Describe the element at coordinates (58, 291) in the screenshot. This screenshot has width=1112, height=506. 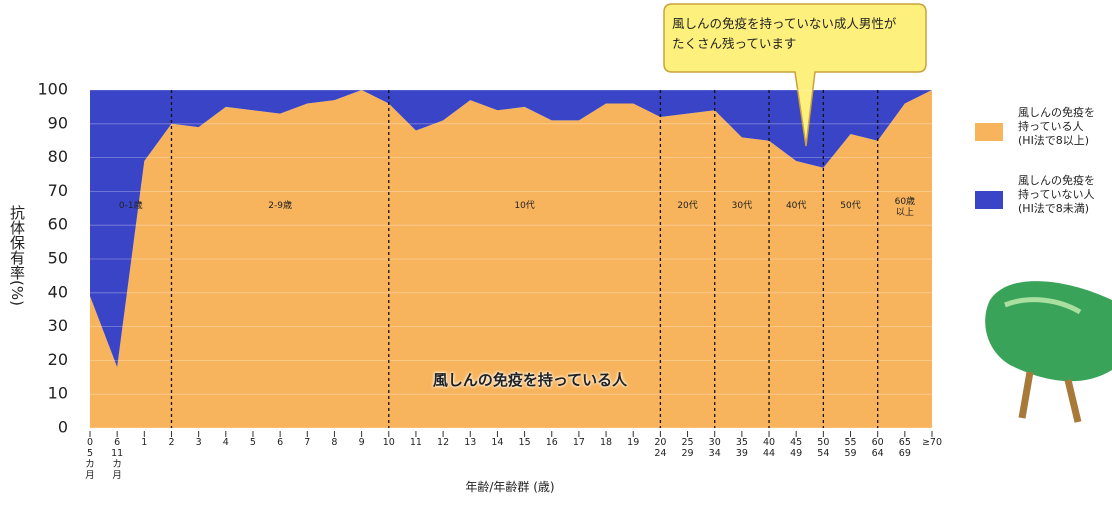
I see `y-tick-label: 40` at that location.